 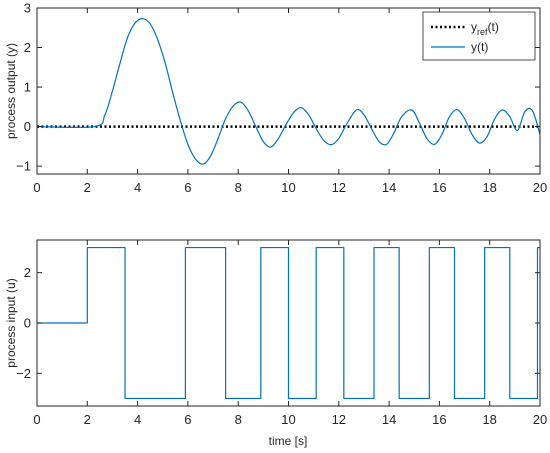 I want to click on bottom-ytick-label: −2, so click(x=23, y=373).